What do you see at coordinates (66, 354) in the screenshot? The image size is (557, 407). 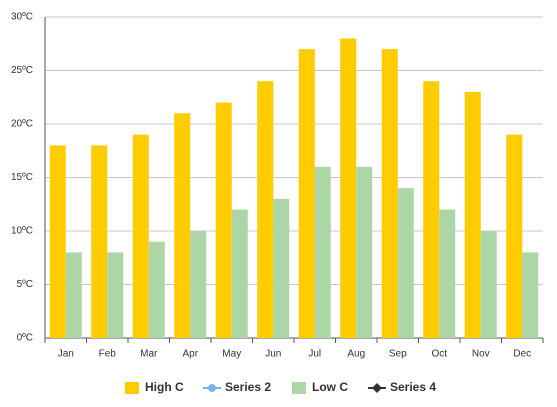 I see `x-tick-label: Jan` at bounding box center [66, 354].